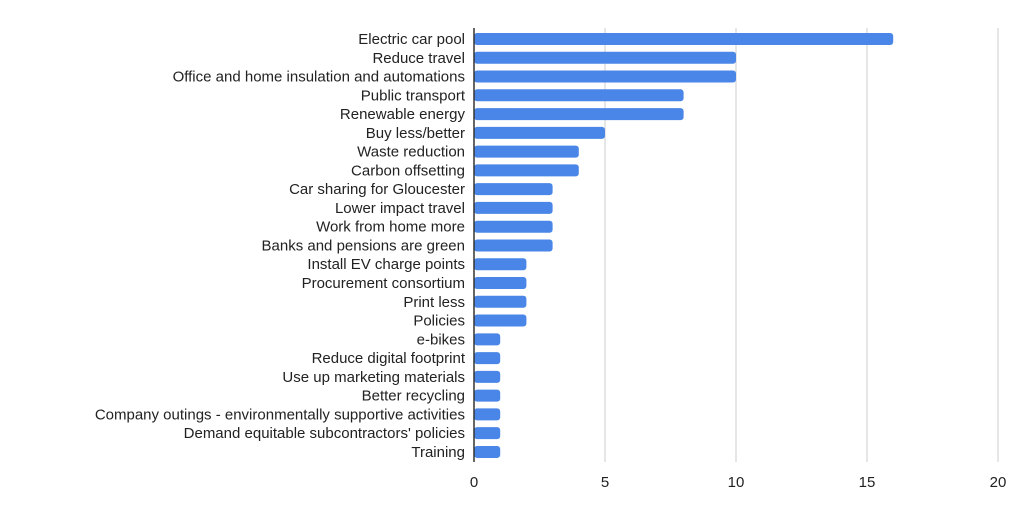 The image size is (1024, 516). Describe the element at coordinates (418, 58) in the screenshot. I see `category-label: Reduce travel` at that location.